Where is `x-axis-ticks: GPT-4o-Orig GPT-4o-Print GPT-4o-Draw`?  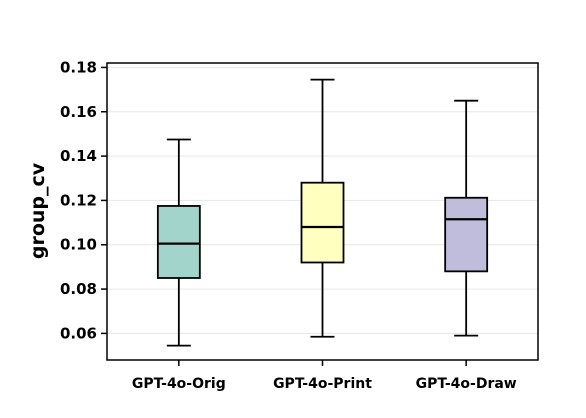
x-axis-ticks: GPT-4o-Orig GPT-4o-Print GPT-4o-Draw is located at coordinates (324, 376).